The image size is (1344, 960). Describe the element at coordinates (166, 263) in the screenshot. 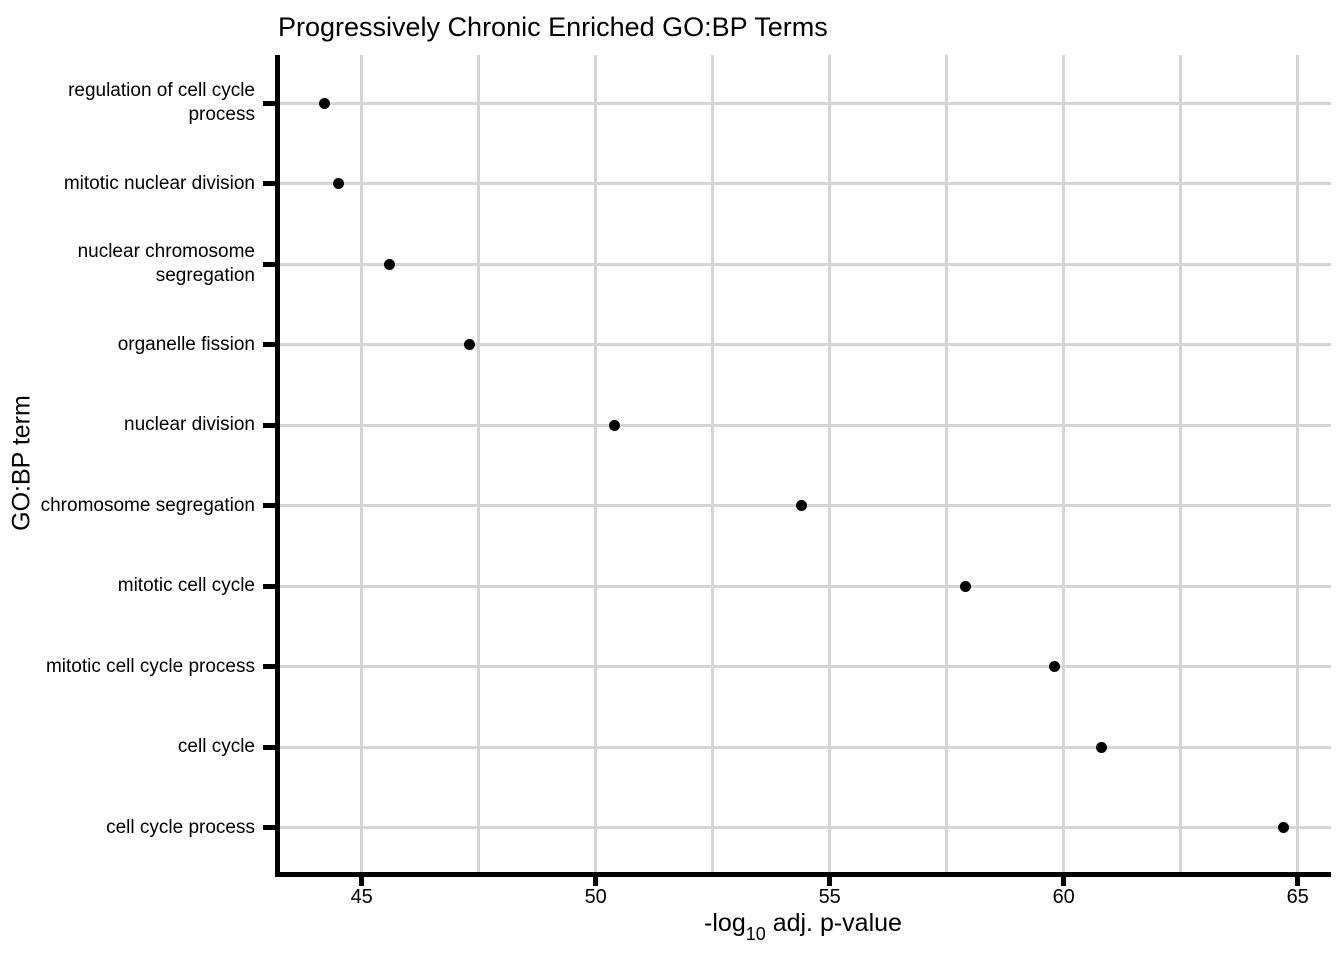

I see `y-tick-label: nuclear chromosome segregation` at that location.